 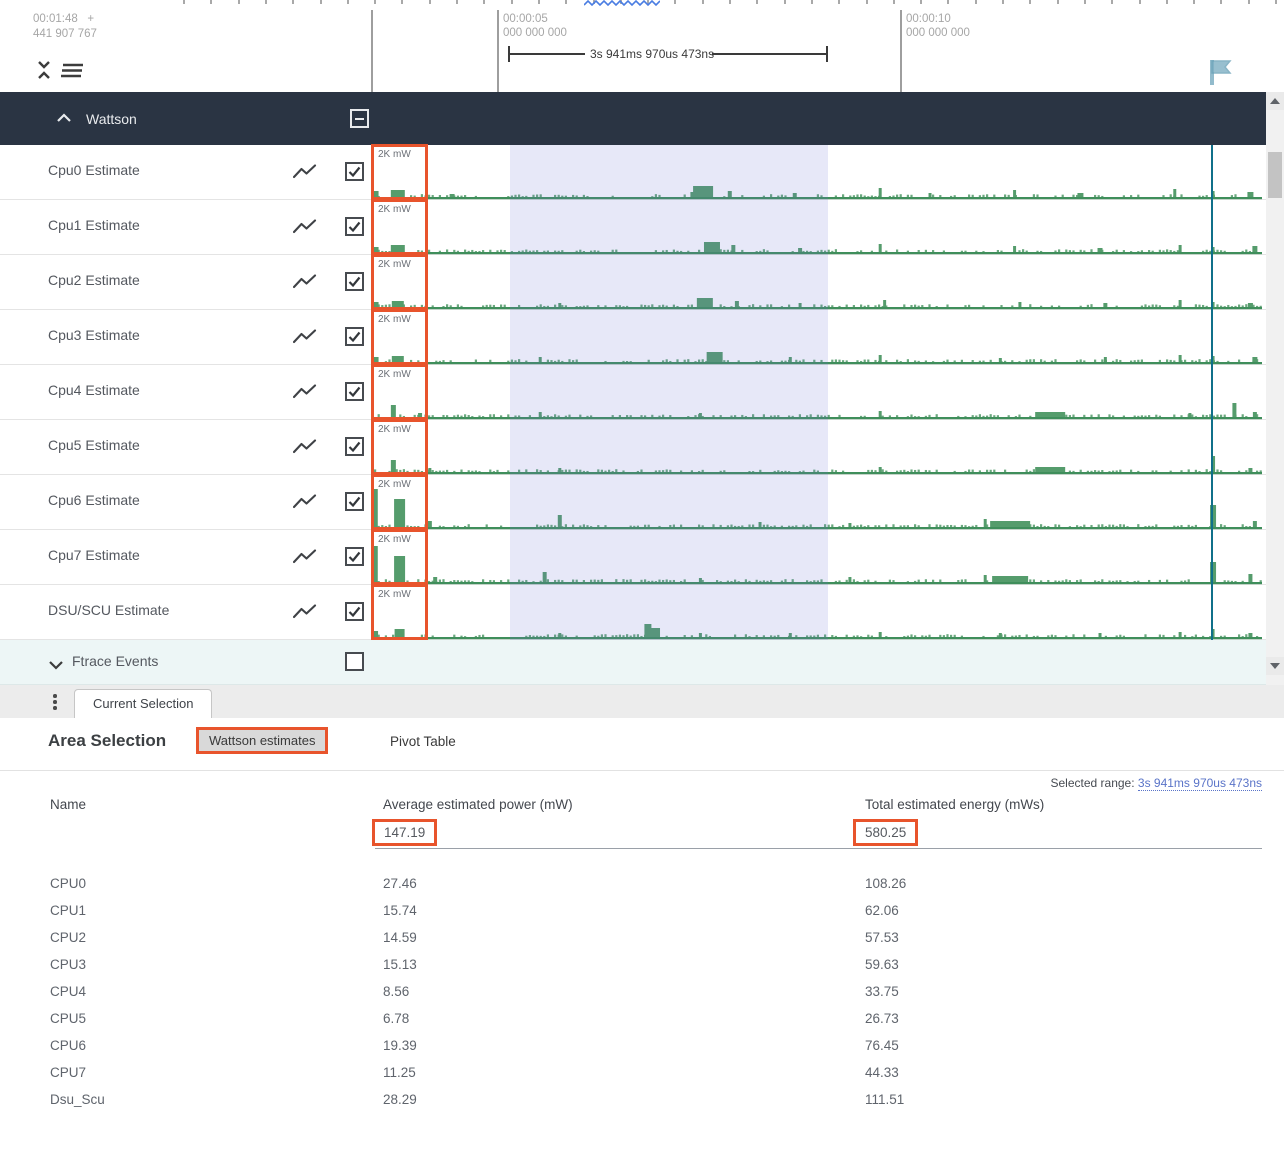 I want to click on group-checkbox-indeterminate, so click(x=359, y=118).